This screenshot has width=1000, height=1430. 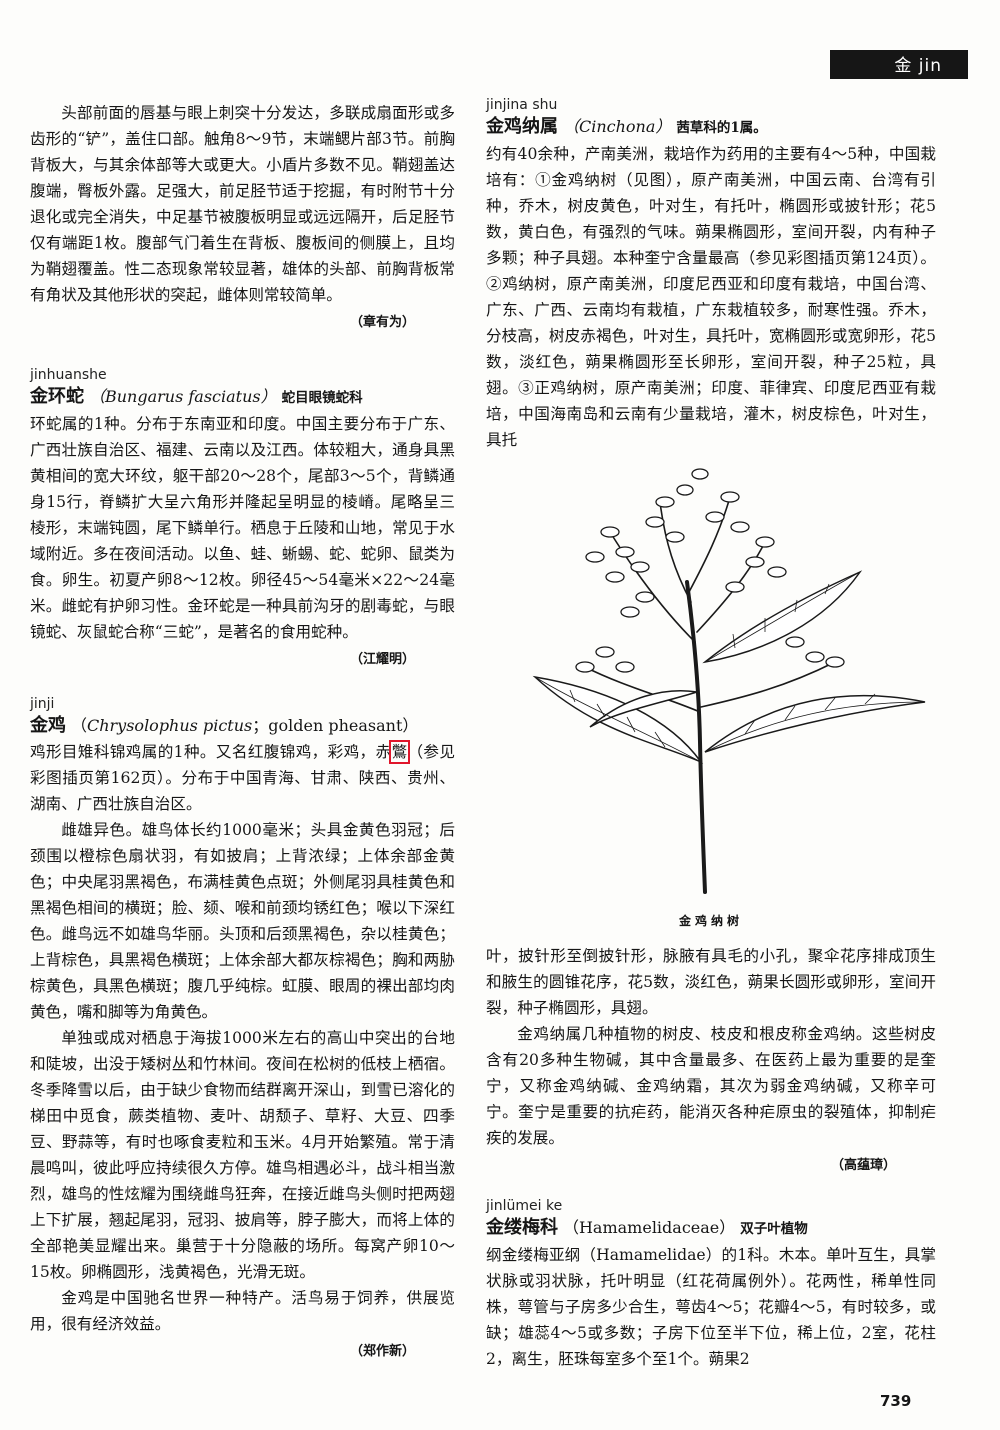 I want to click on entry-classification: 蛇目眼镜蛇科, so click(x=322, y=398).